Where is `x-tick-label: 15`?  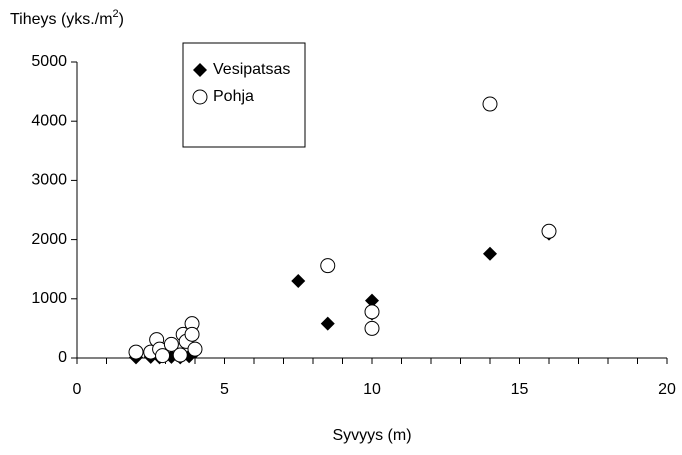
x-tick-label: 15 is located at coordinates (520, 389).